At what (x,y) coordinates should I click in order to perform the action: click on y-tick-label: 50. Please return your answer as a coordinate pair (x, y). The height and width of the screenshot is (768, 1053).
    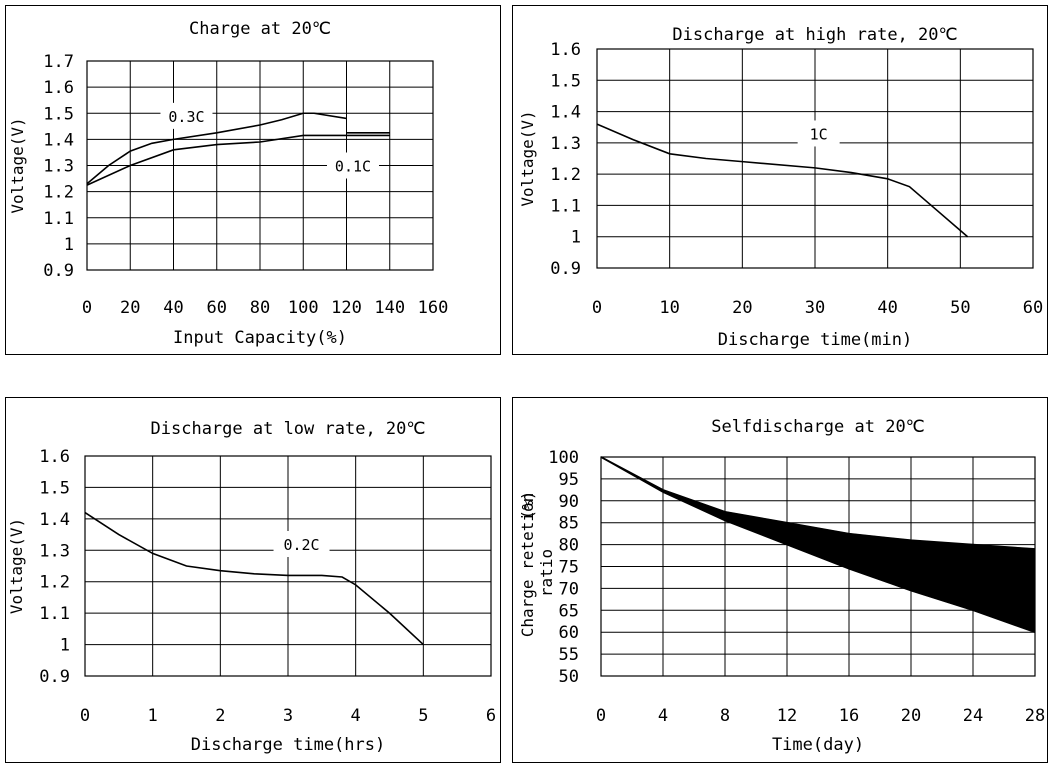
    Looking at the image, I should click on (569, 677).